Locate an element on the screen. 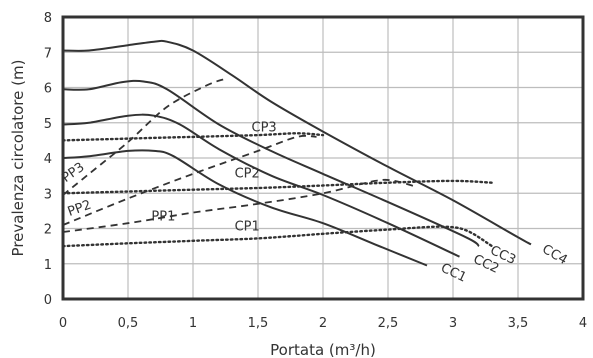 The width and height of the screenshot is (593, 358). x-tick-label: 0,5 is located at coordinates (128, 323).